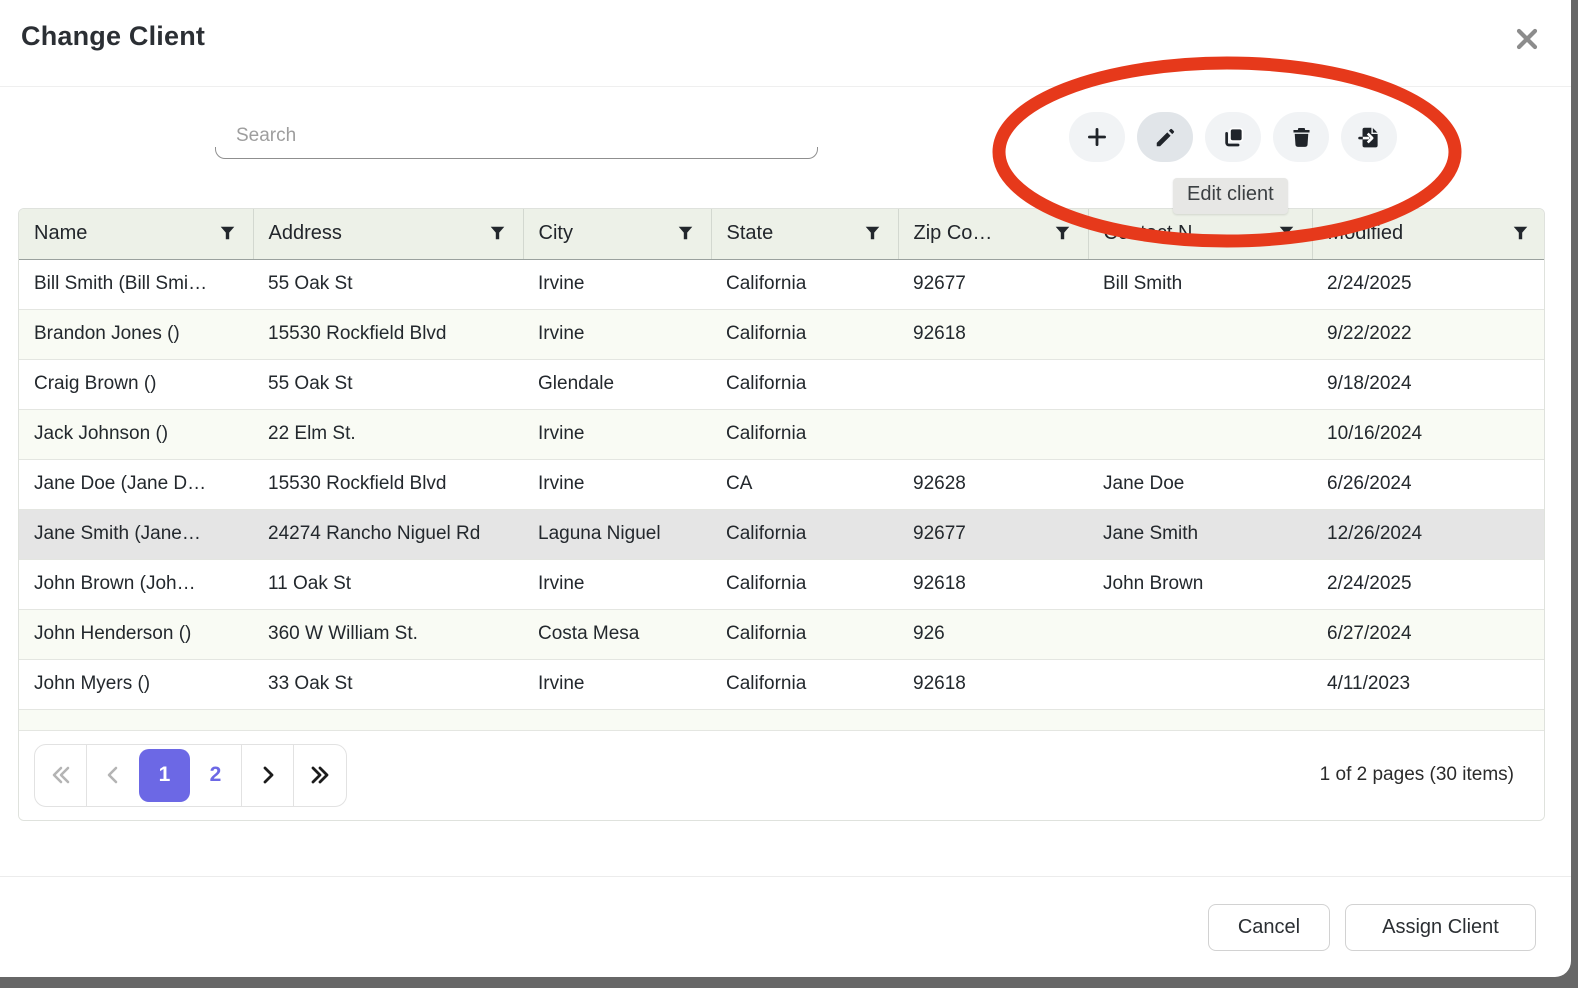  I want to click on page-title: Change Client, so click(113, 36).